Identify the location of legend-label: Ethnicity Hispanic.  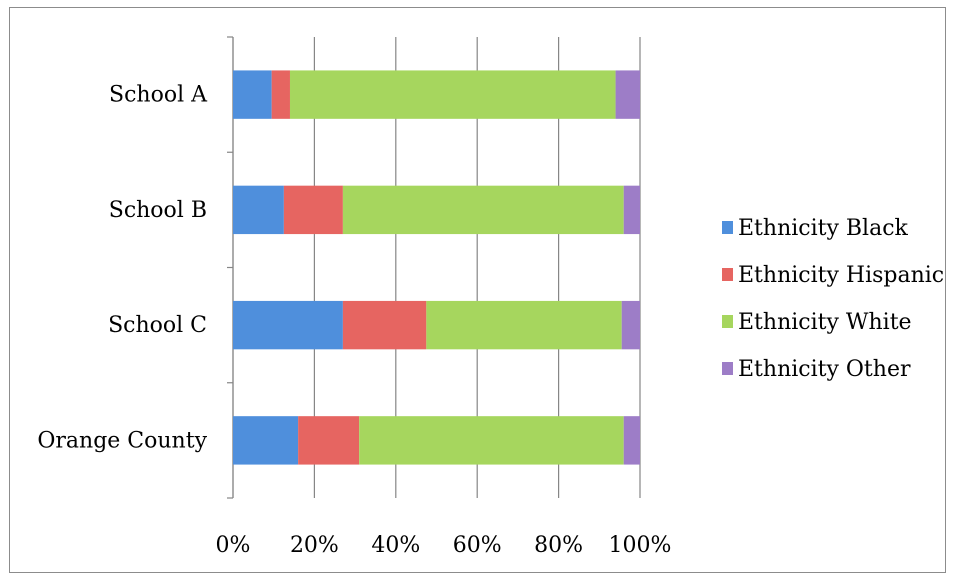
(841, 275).